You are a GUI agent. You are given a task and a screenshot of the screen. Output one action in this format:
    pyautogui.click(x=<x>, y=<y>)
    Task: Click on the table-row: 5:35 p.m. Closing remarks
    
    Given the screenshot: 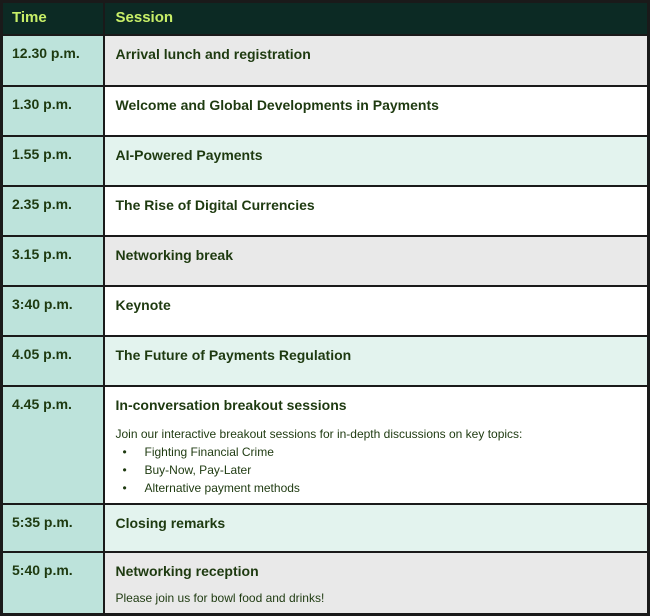 What is the action you would take?
    pyautogui.click(x=325, y=527)
    